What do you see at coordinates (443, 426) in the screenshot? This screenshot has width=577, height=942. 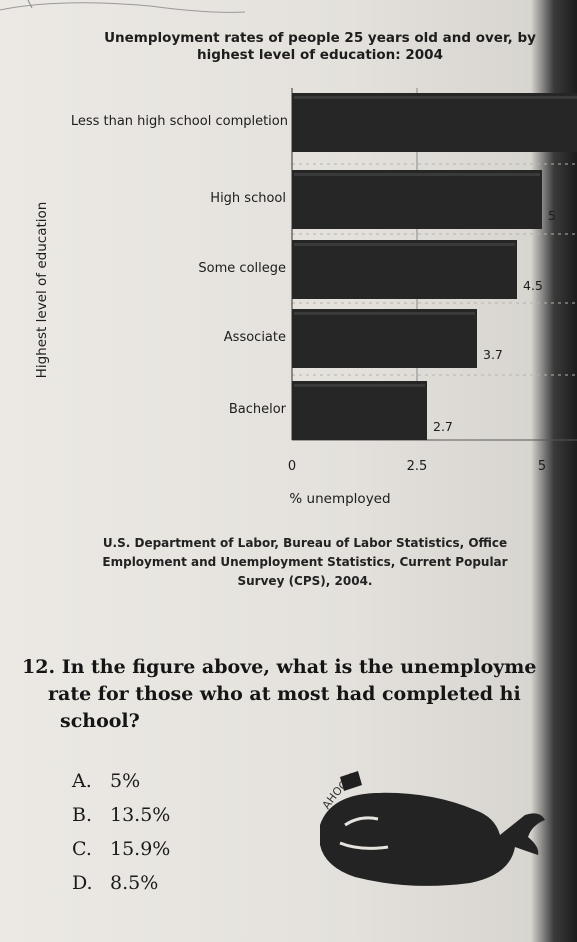 I see `value-label: 2.7` at bounding box center [443, 426].